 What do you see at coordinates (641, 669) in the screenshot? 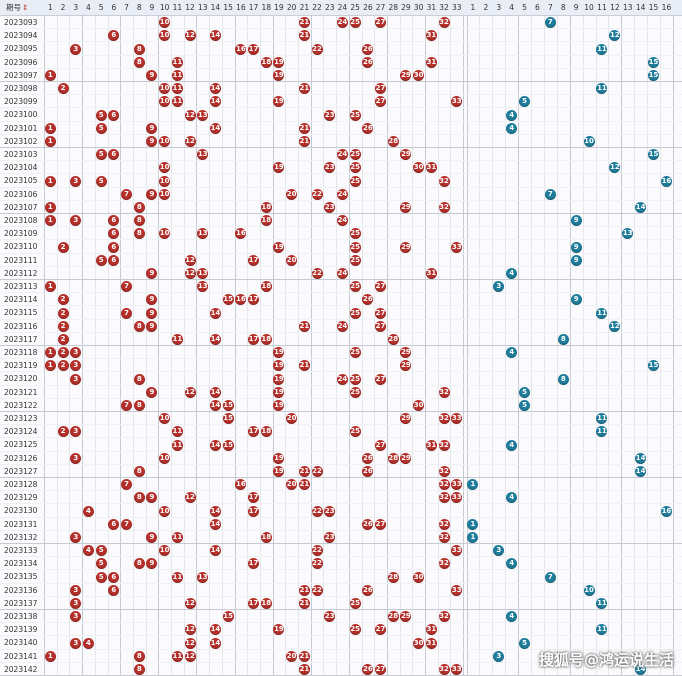
I see `blue-ball: 14` at bounding box center [641, 669].